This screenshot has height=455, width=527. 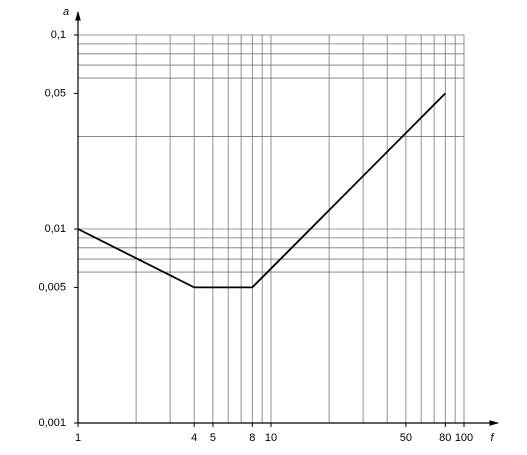 What do you see at coordinates (213, 438) in the screenshot?
I see `x-tick-label: 5` at bounding box center [213, 438].